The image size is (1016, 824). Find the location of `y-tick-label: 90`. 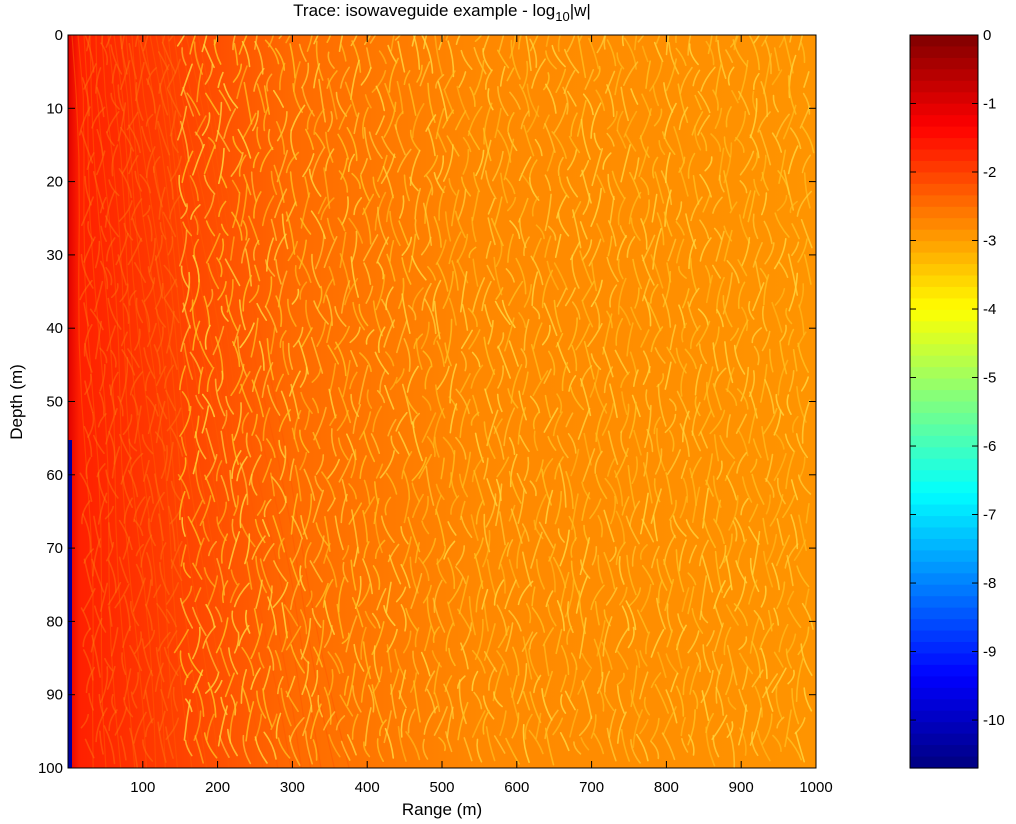

y-tick-label: 90 is located at coordinates (54, 695).